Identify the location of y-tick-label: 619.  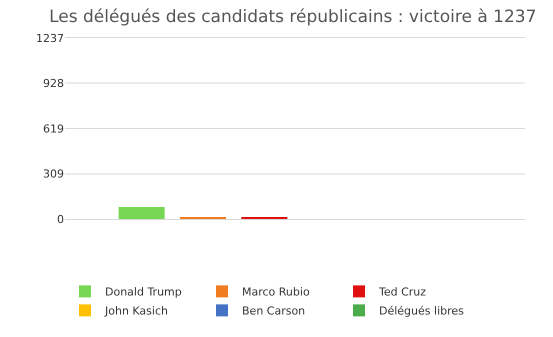
(53, 129).